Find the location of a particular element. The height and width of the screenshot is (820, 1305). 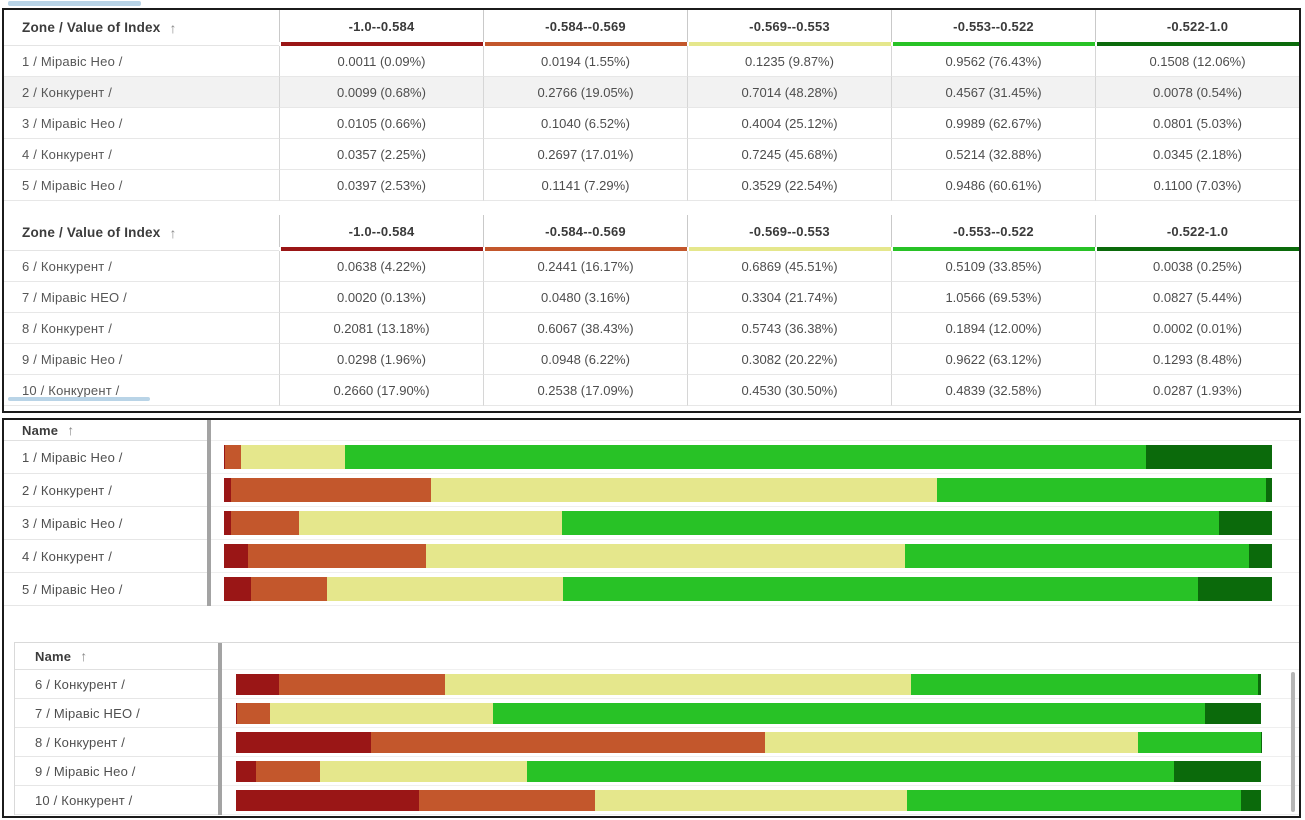

vertical-scrollbar-chart2 is located at coordinates (1293, 742).